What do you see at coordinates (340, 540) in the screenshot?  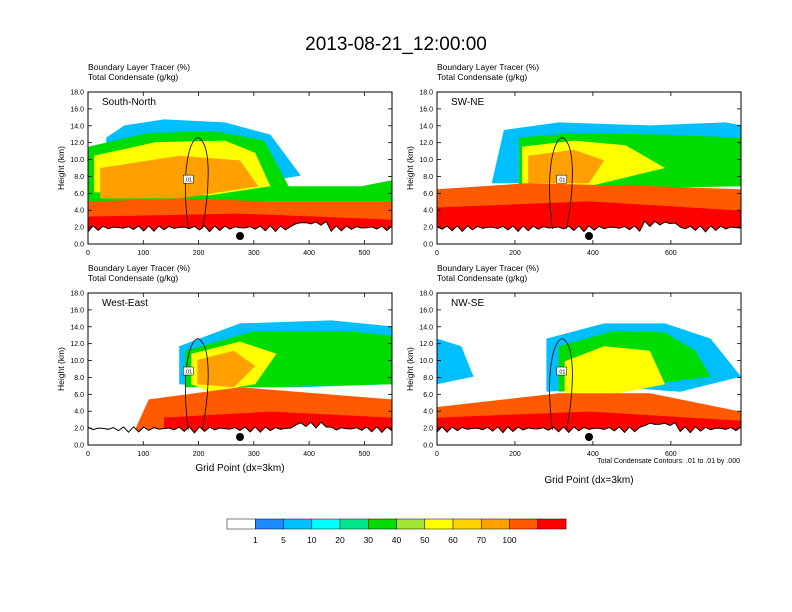 I see `colorbar-label: 20` at bounding box center [340, 540].